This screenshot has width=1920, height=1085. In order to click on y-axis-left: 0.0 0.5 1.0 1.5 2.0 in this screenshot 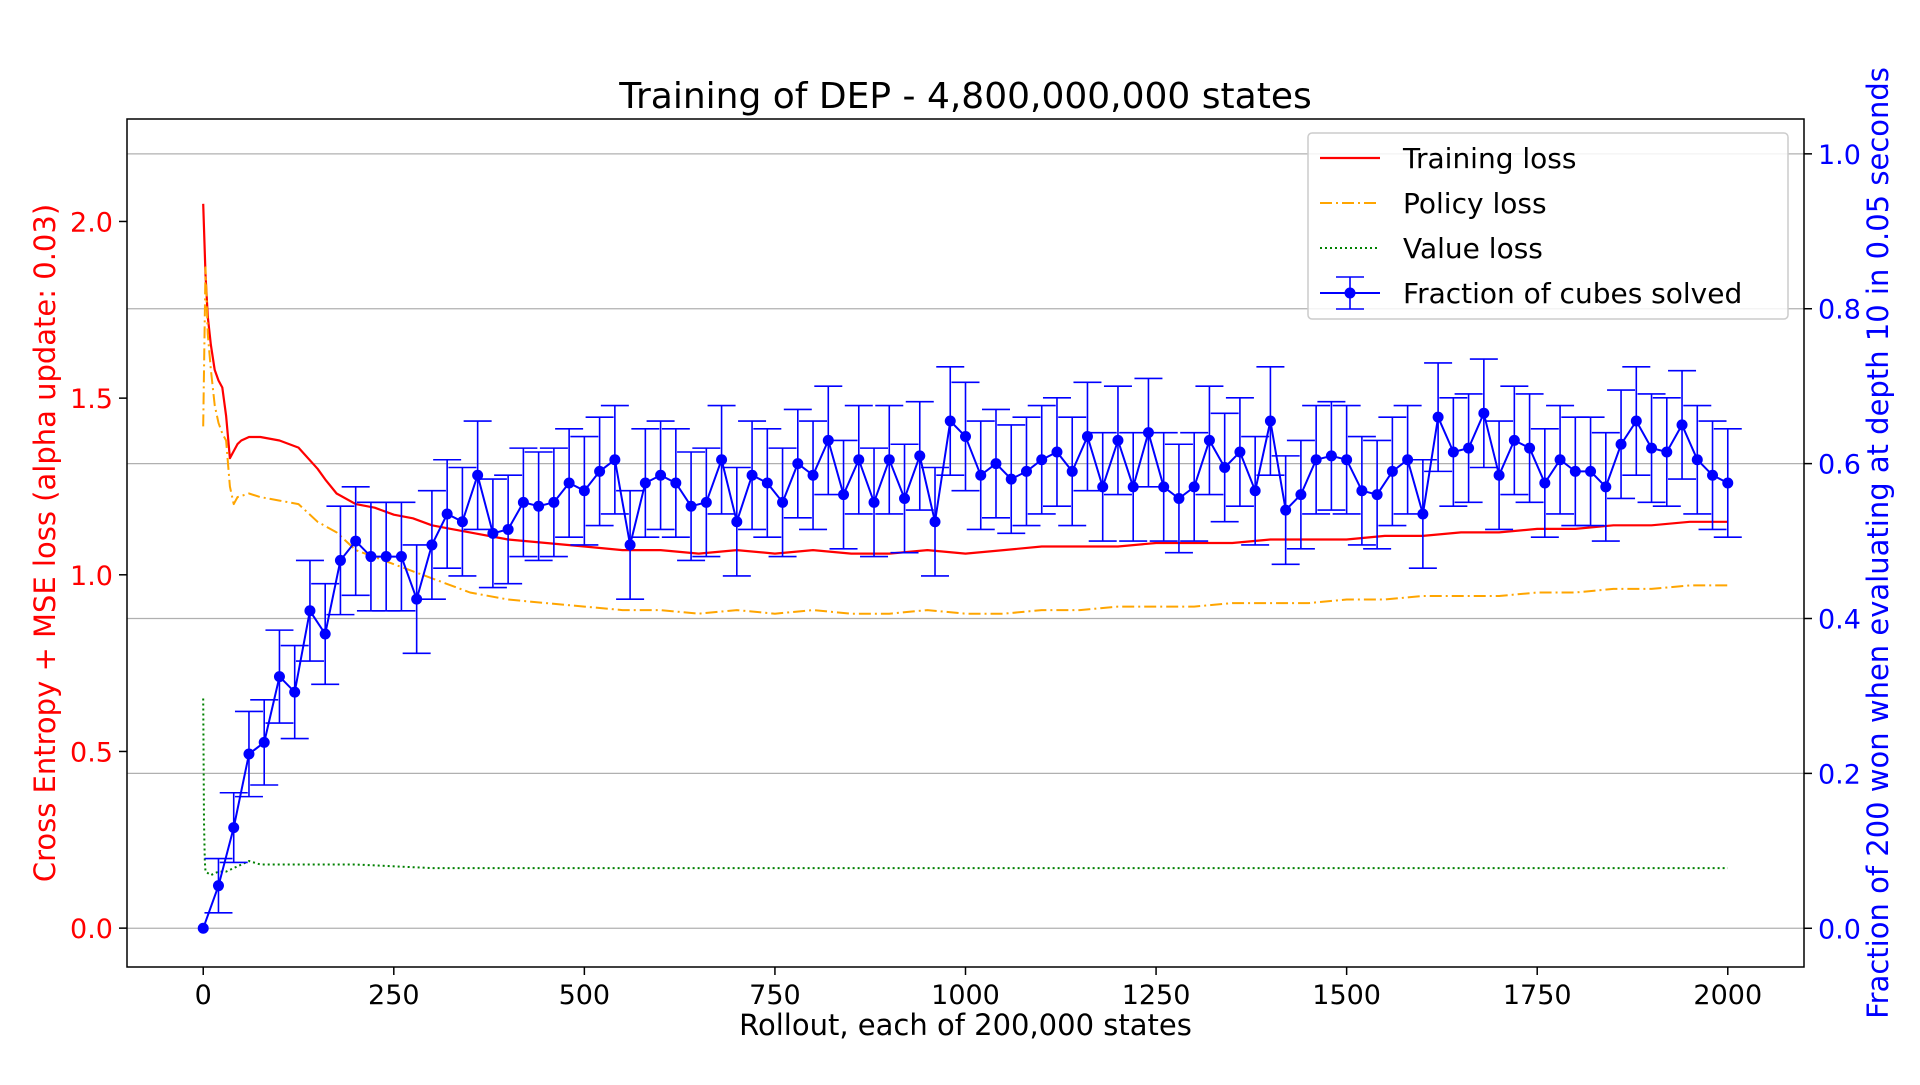, I will do `click(98, 576)`.